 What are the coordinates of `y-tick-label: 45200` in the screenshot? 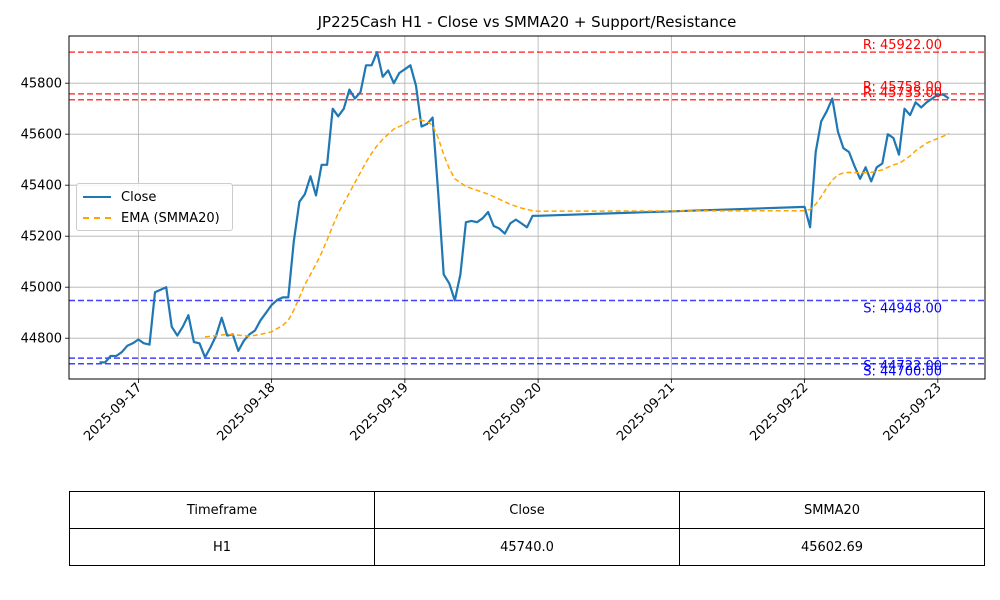 It's located at (41, 237).